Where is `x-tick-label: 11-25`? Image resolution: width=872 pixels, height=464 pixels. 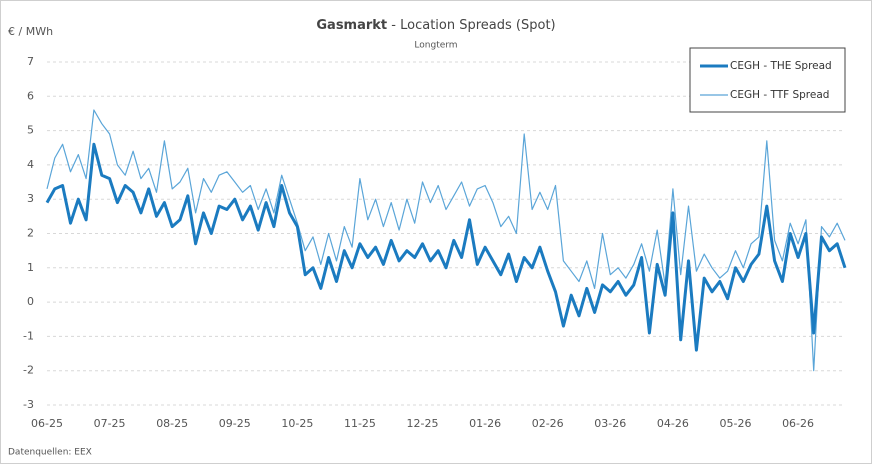 x-tick-label: 11-25 is located at coordinates (360, 423).